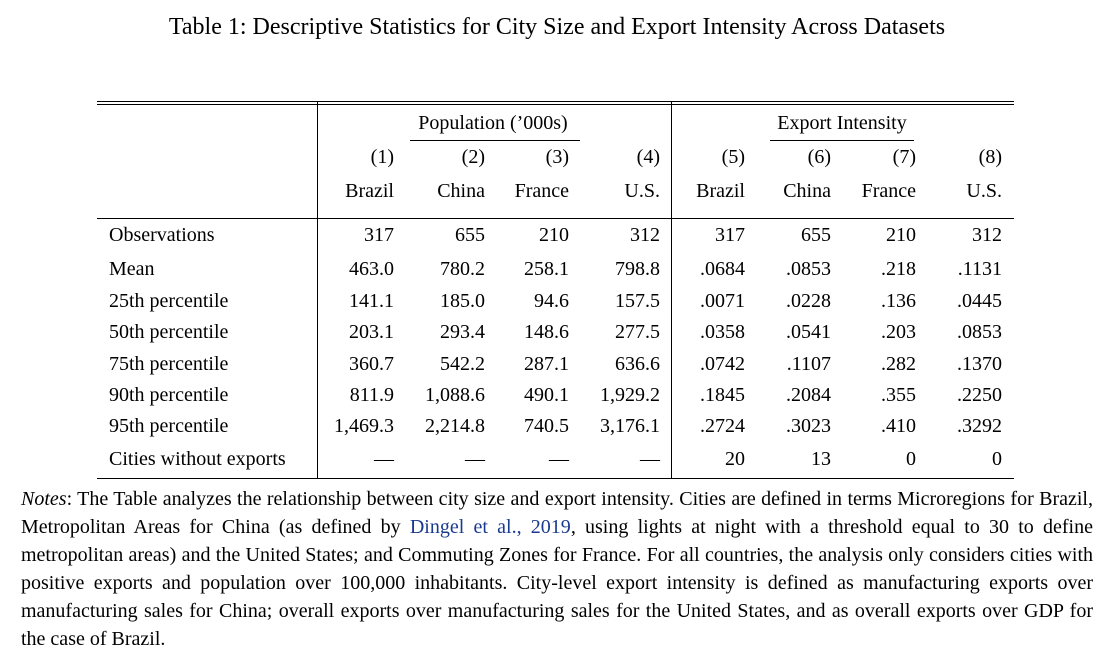 Image resolution: width=1114 pixels, height=672 pixels. What do you see at coordinates (722, 426) in the screenshot?
I see `table-cell: .2724` at bounding box center [722, 426].